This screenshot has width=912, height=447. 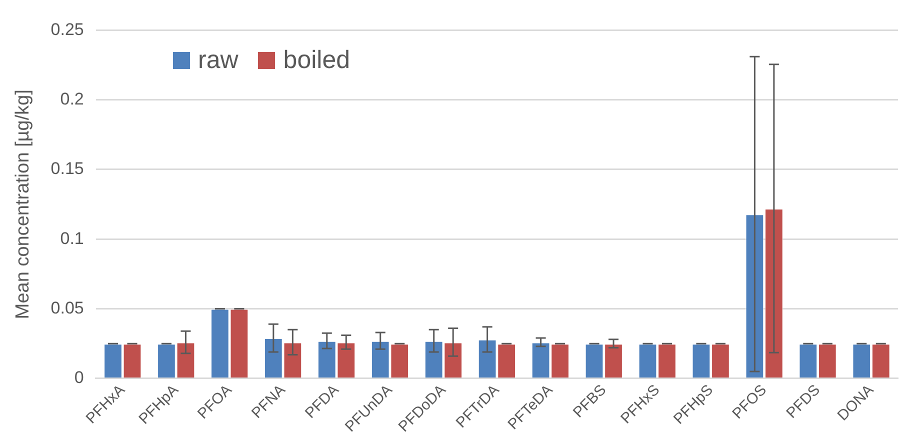 I want to click on y-tick-label: 0.05, so click(x=67, y=308).